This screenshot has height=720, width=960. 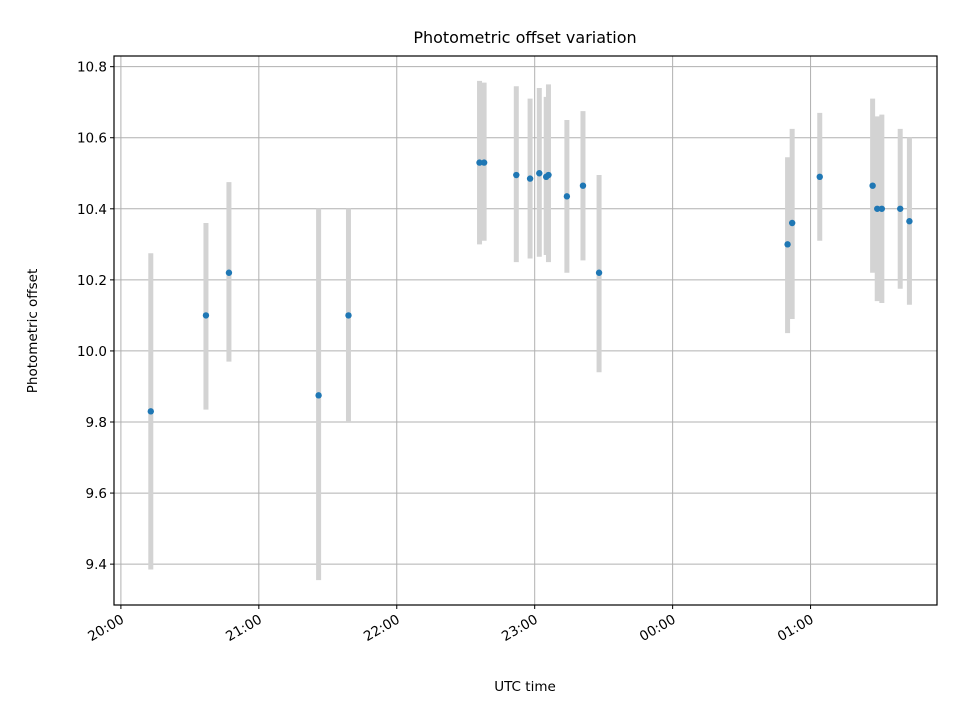 What do you see at coordinates (92, 281) in the screenshot?
I see `y-tick-label: 10.2` at bounding box center [92, 281].